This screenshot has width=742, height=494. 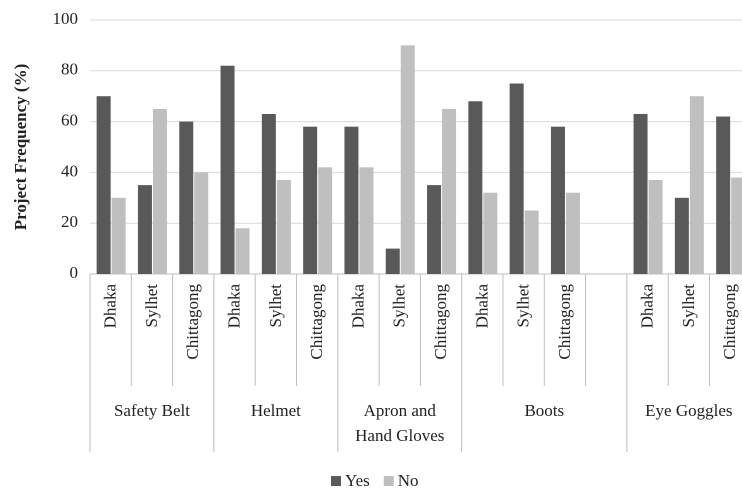 What do you see at coordinates (400, 410) in the screenshot?
I see `group-label: Apron and` at bounding box center [400, 410].